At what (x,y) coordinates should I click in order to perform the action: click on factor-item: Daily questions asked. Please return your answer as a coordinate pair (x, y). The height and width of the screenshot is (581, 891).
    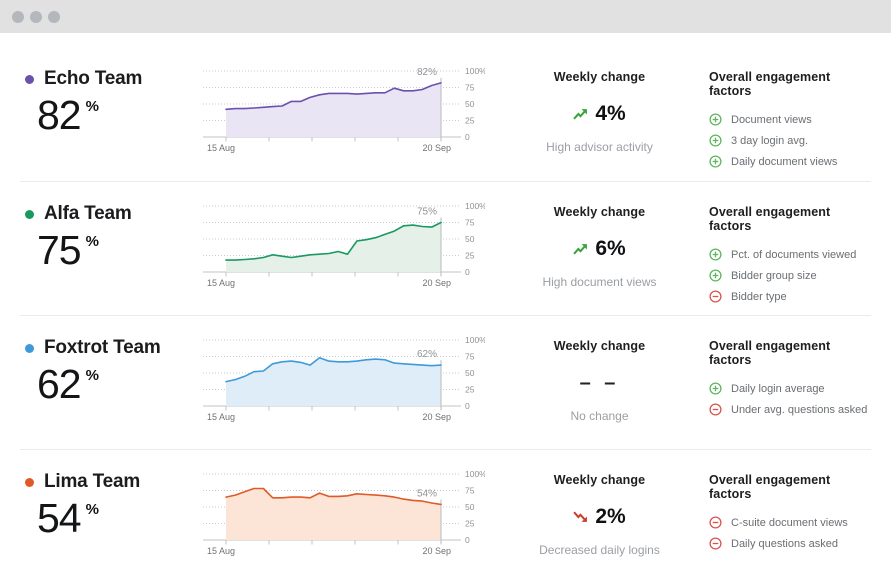
    Looking at the image, I should click on (789, 543).